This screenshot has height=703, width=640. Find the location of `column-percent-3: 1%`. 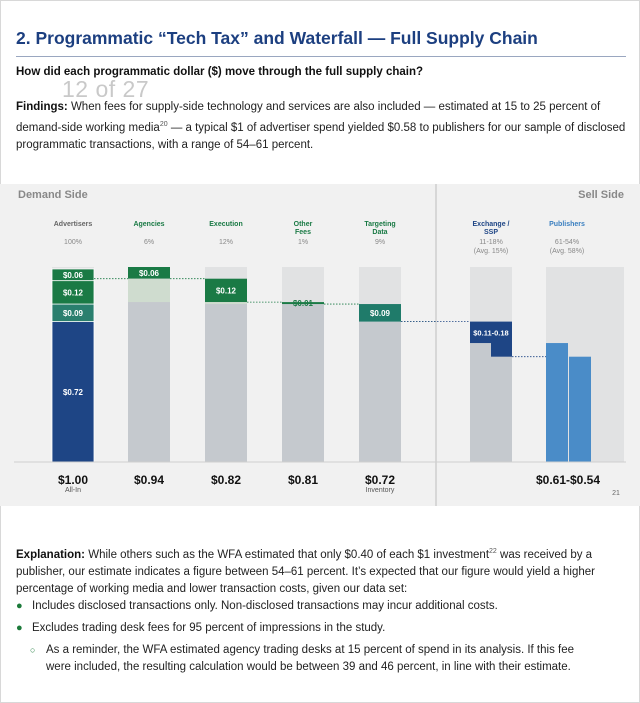

column-percent-3: 1% is located at coordinates (303, 242).